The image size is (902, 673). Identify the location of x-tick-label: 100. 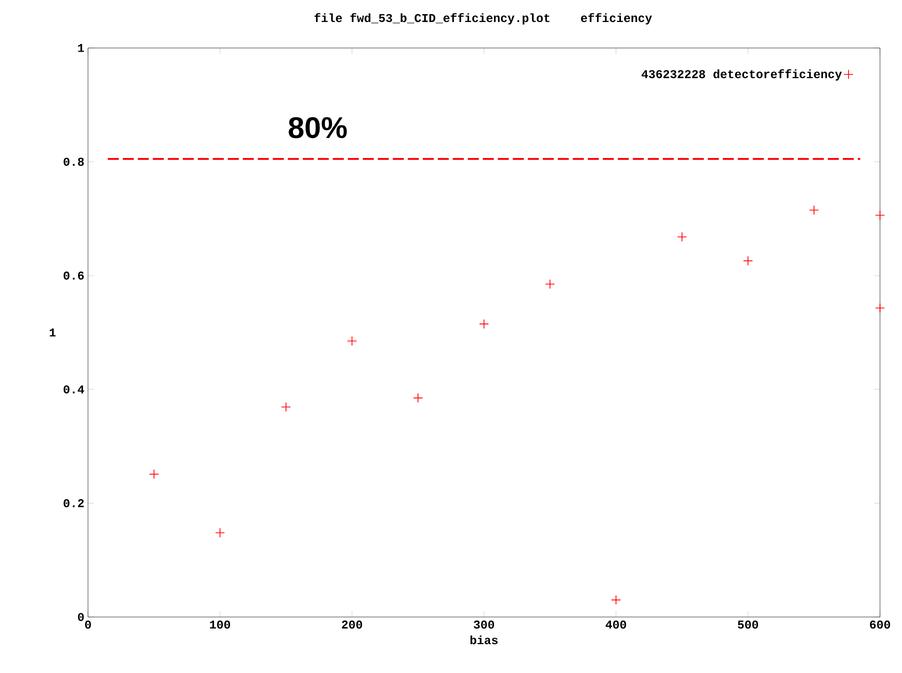
(220, 624).